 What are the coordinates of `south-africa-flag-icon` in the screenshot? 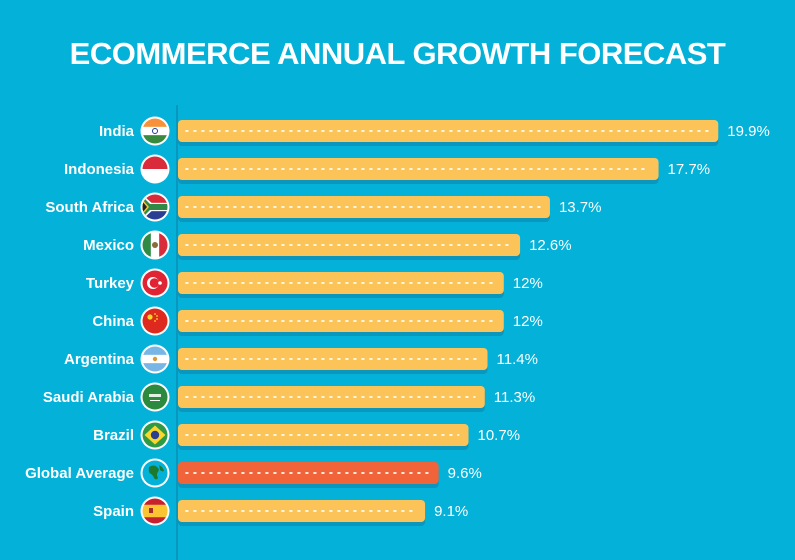 It's located at (155, 207).